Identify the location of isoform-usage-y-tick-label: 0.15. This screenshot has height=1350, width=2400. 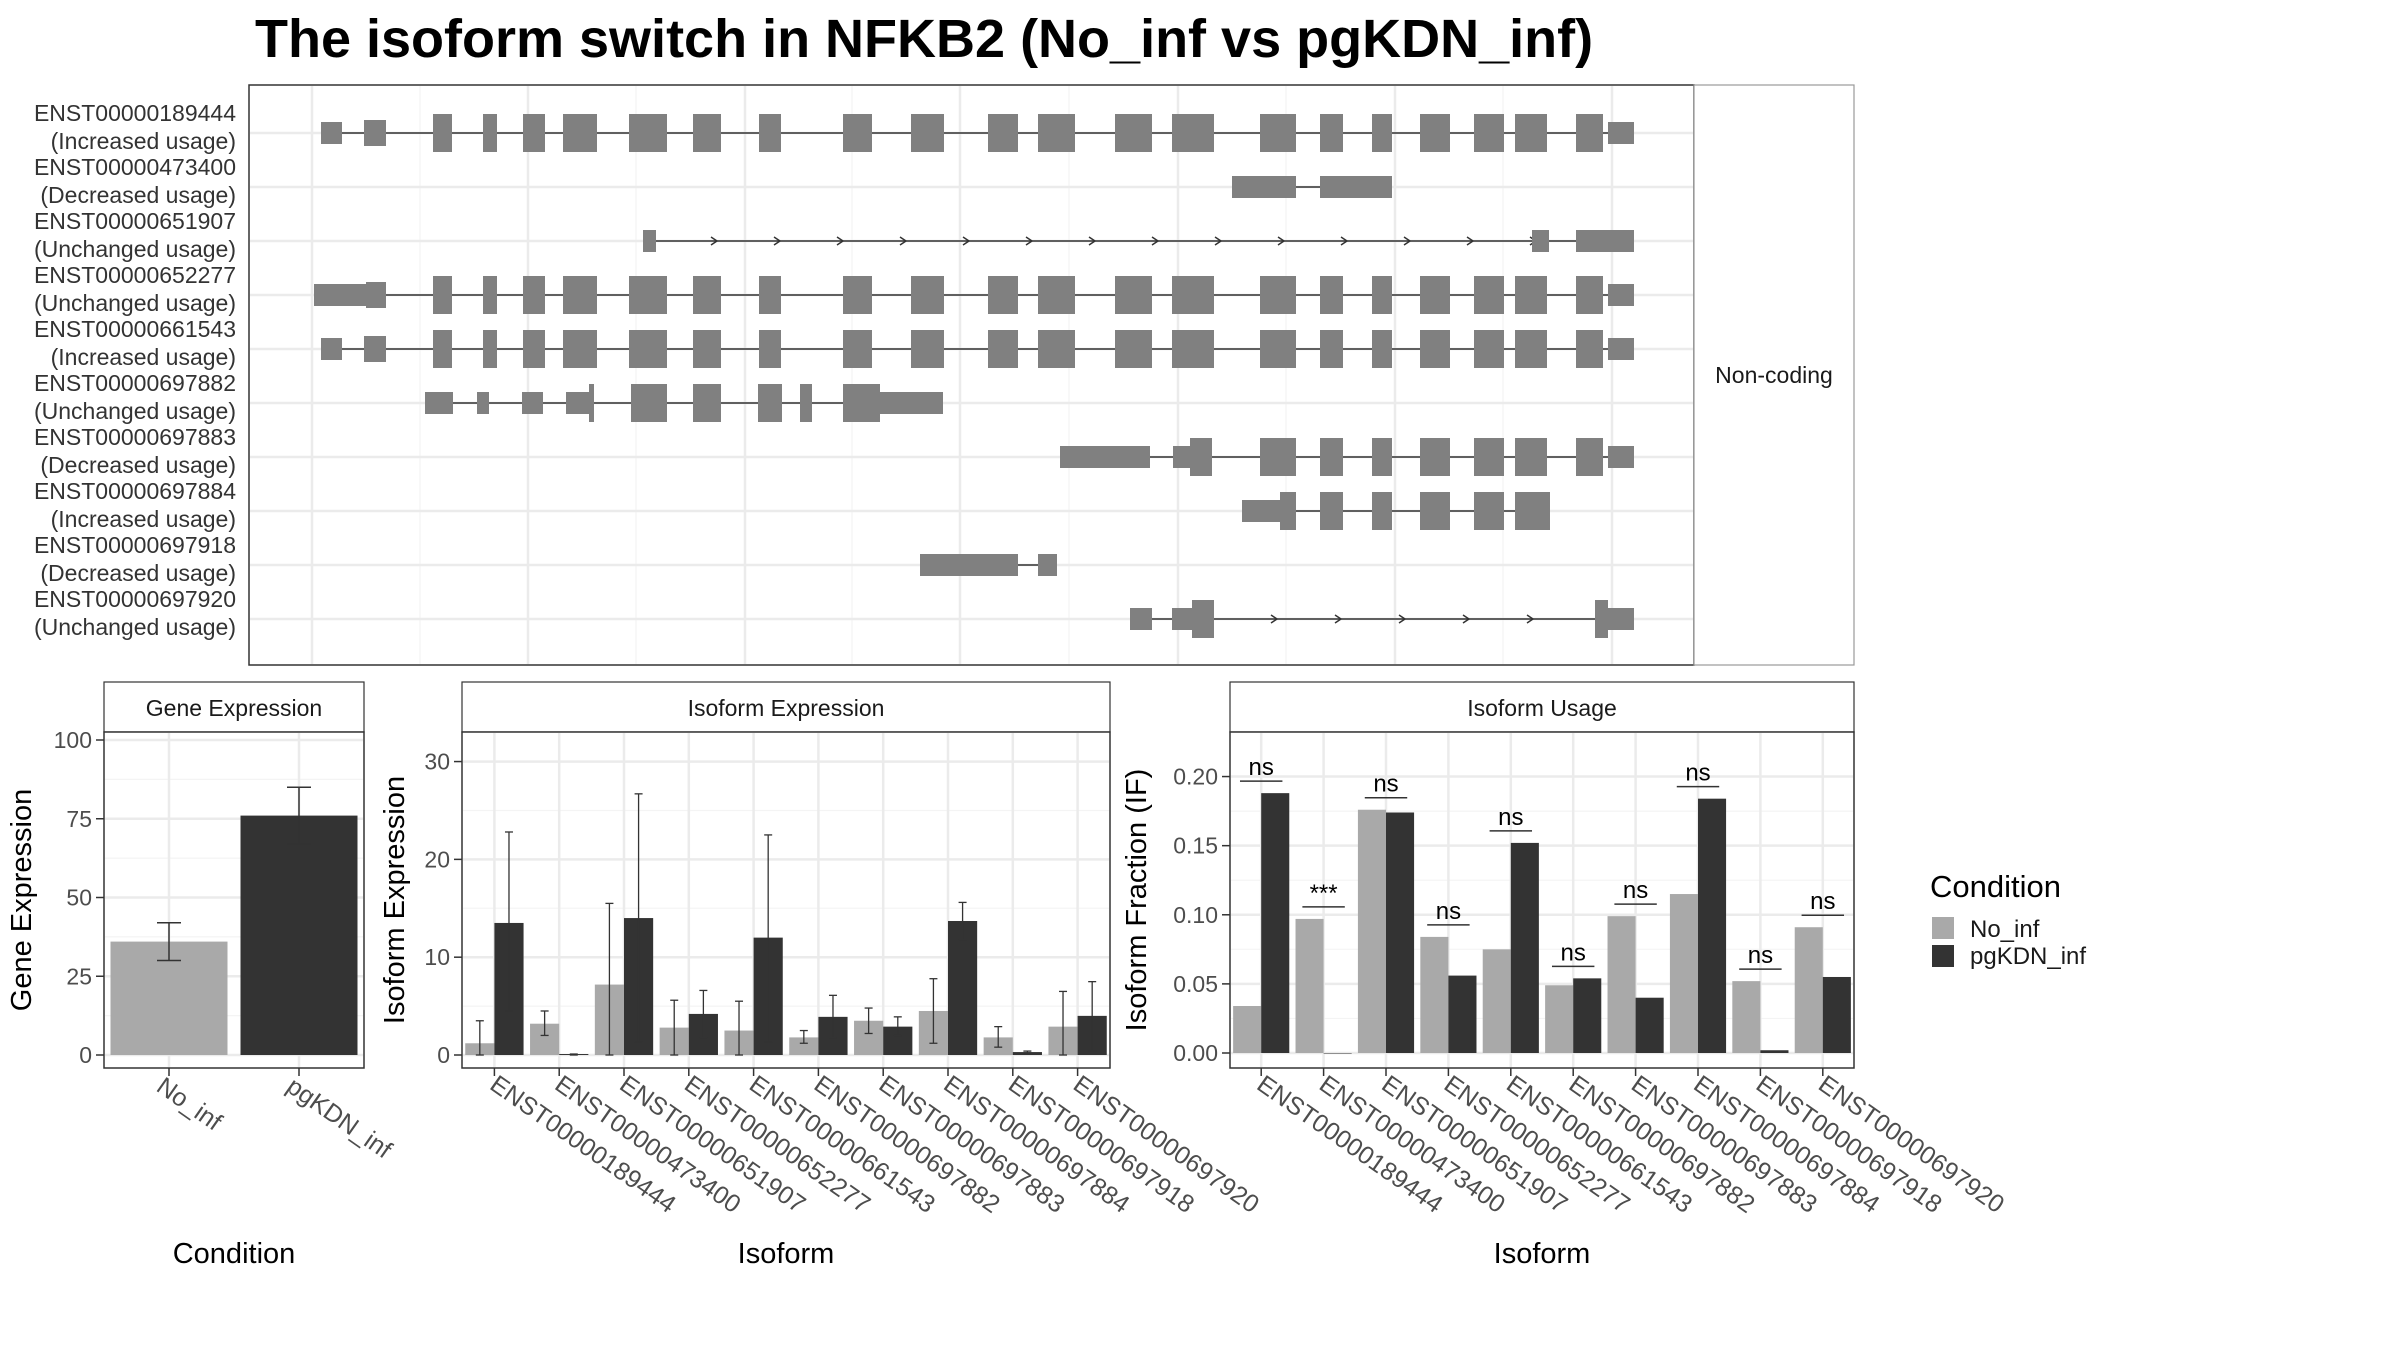
(1195, 846).